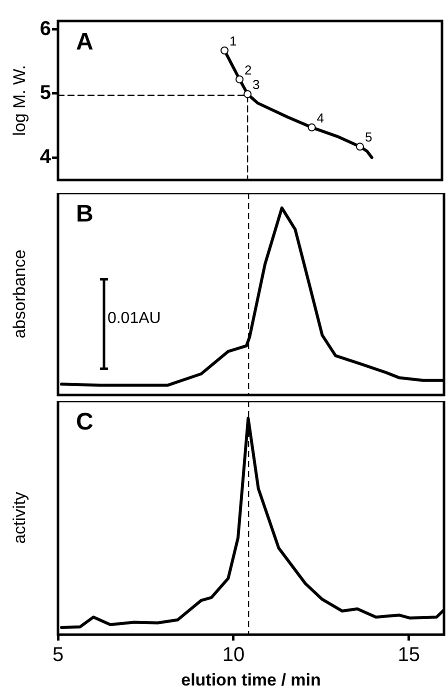 The height and width of the screenshot is (700, 447). I want to click on annotation: 0.01AU, so click(134, 319).